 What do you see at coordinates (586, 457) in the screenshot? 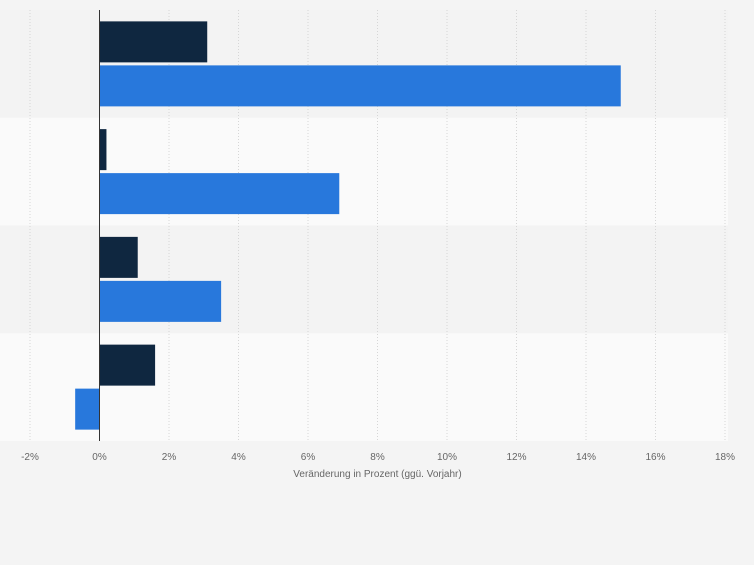
I see `x-tick-label: 14%` at bounding box center [586, 457].